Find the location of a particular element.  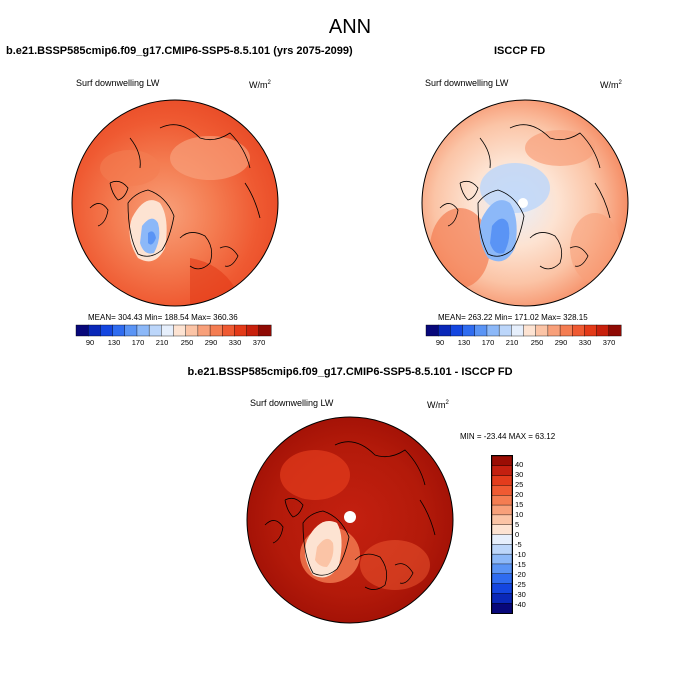

panel1-field is located at coordinates (175, 203).